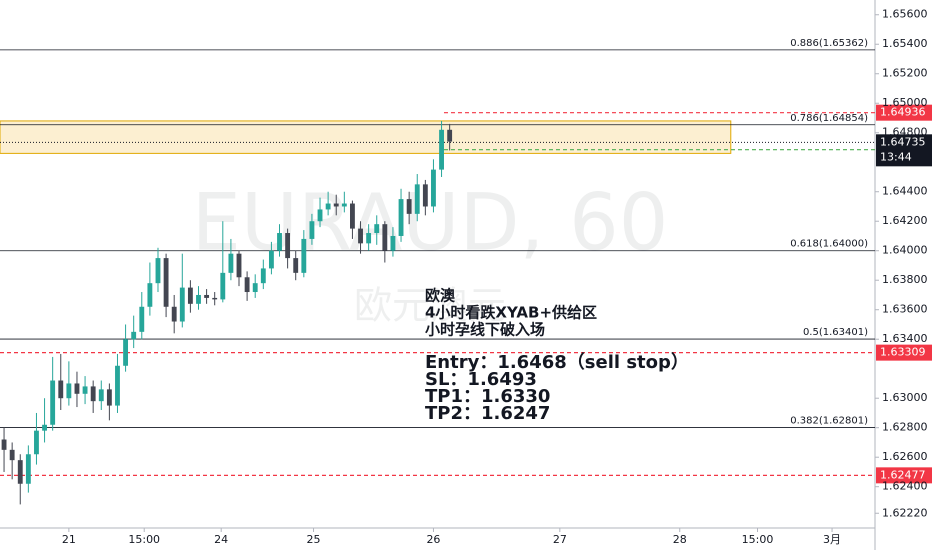  I want to click on y-tick-label: 1.65200, so click(905, 73).